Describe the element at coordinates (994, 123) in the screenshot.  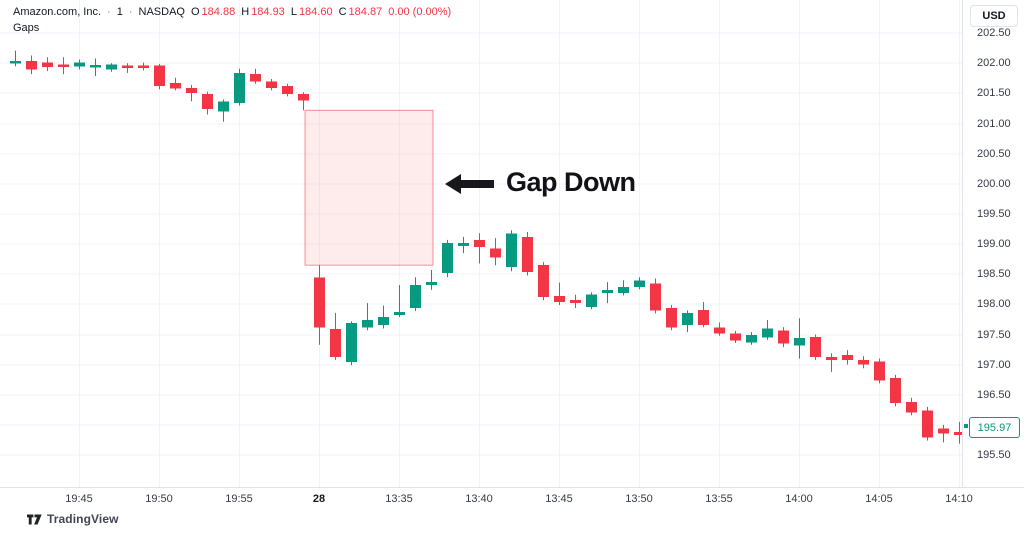
I see `price-axis-label: 201.00` at that location.